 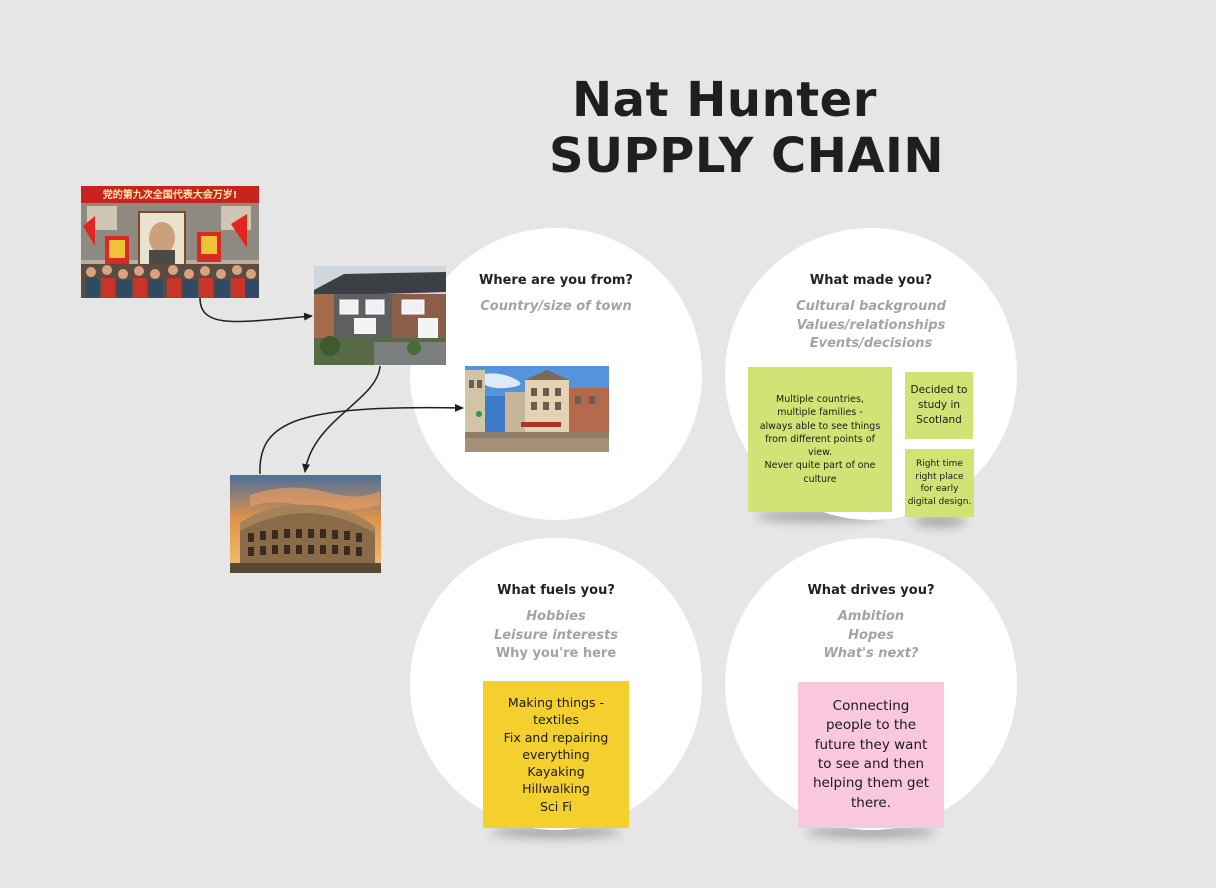 What do you see at coordinates (871, 653) in the screenshot?
I see `prompt-whats-next: What's next?` at bounding box center [871, 653].